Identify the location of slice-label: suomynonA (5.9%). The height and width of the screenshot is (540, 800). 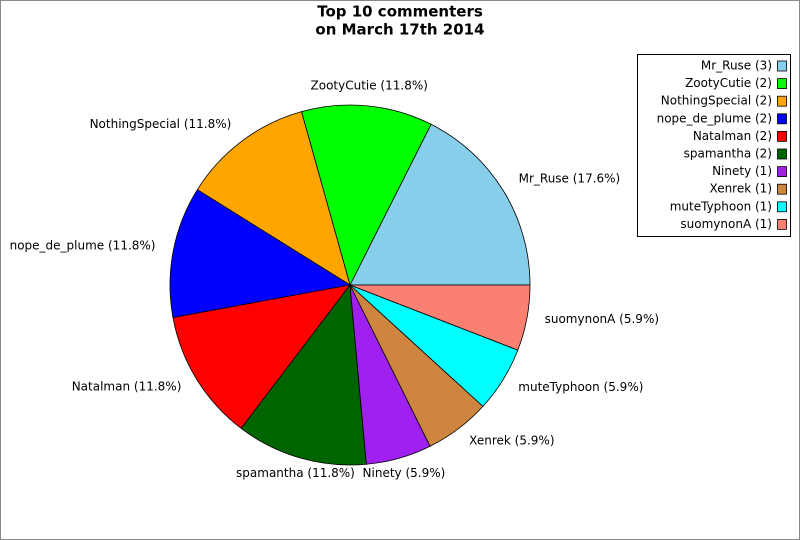
(602, 319).